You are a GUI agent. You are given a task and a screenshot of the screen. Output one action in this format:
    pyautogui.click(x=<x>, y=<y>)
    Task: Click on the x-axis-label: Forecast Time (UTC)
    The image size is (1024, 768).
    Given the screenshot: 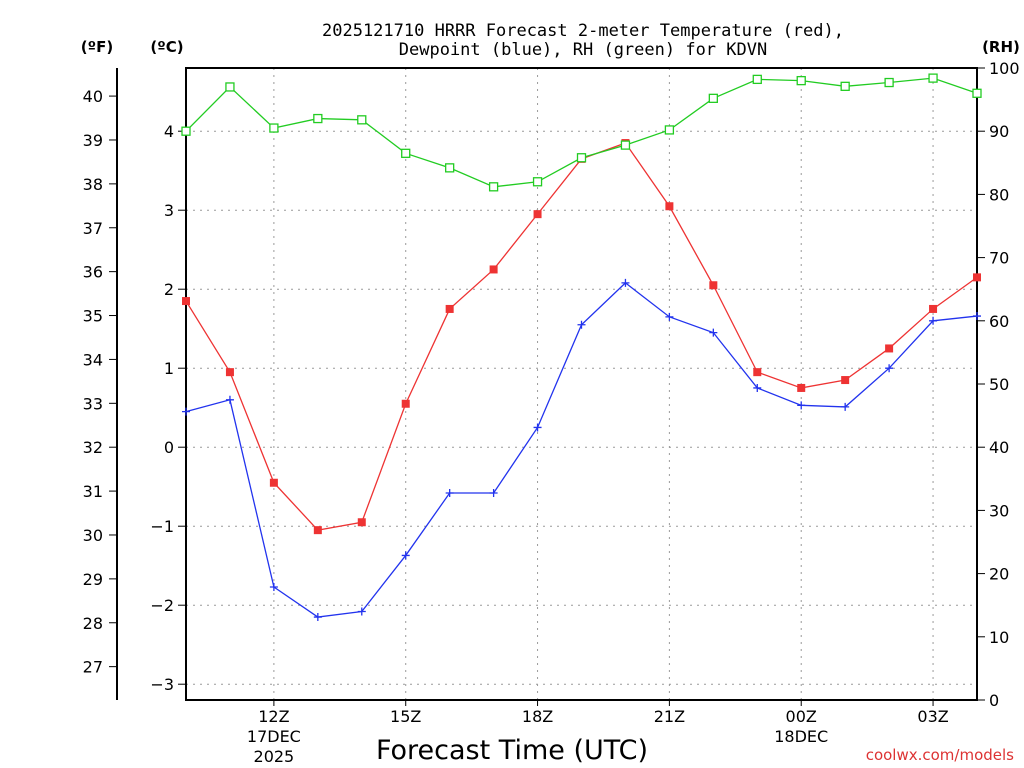 What is the action you would take?
    pyautogui.click(x=512, y=750)
    